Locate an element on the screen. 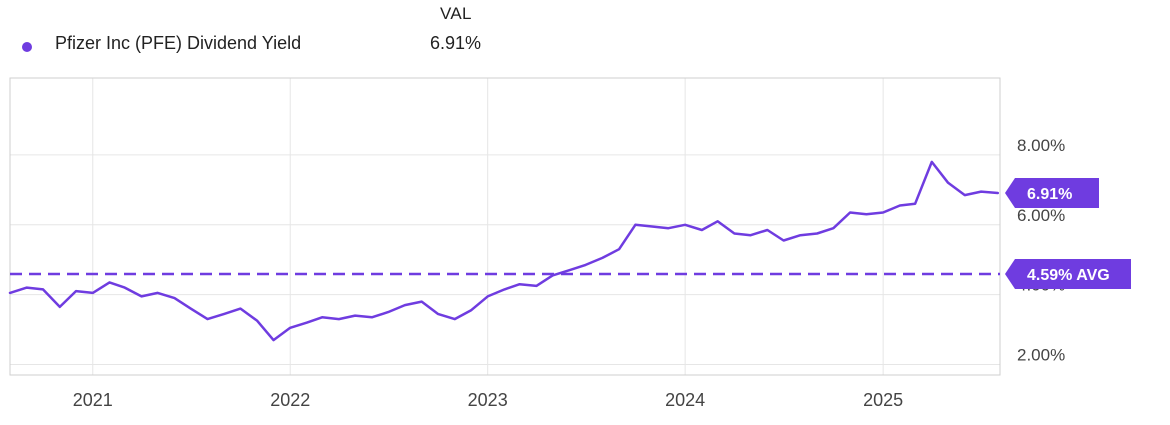  x-axis-tick-labels: 2021 2022 2023 2024 2025 is located at coordinates (488, 400).